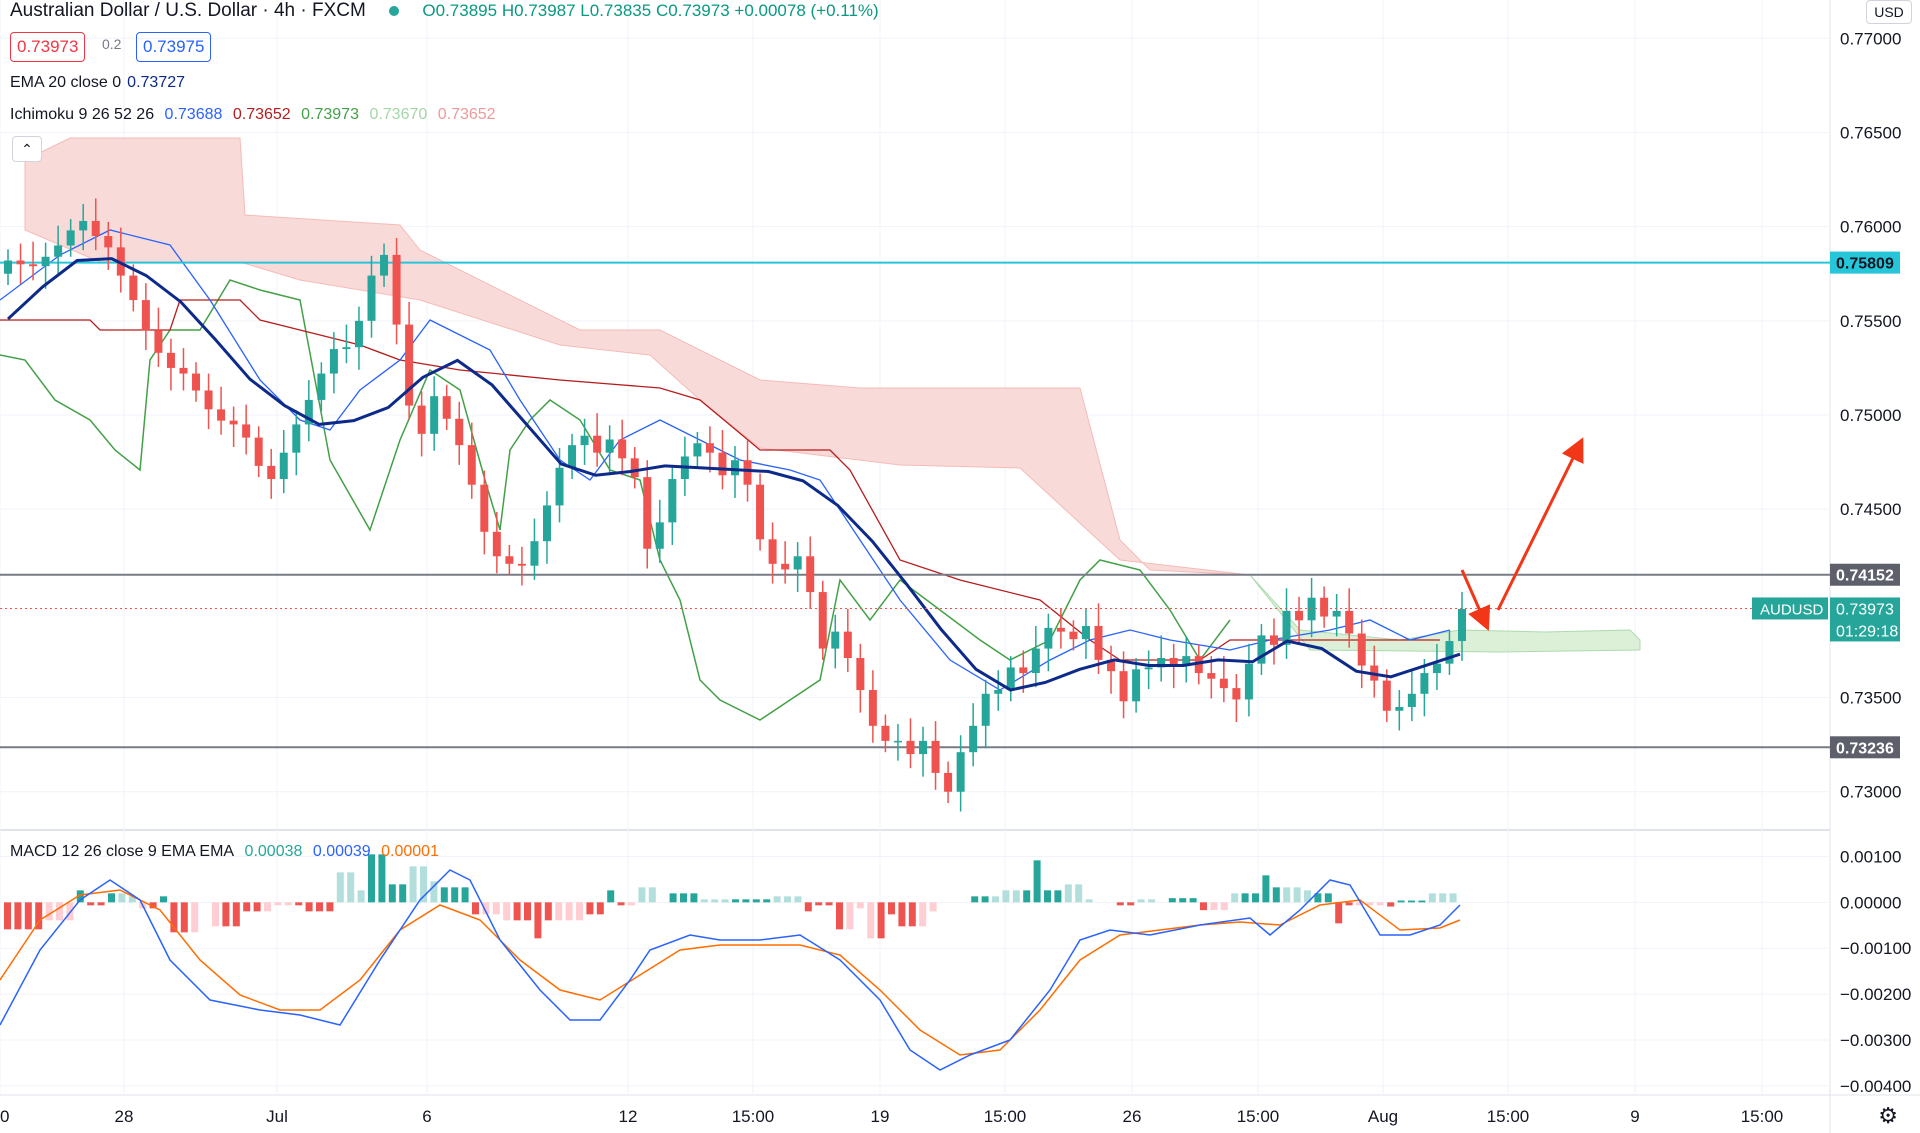 The height and width of the screenshot is (1133, 1920). Describe the element at coordinates (394, 10) in the screenshot. I see `market-status-icon` at that location.